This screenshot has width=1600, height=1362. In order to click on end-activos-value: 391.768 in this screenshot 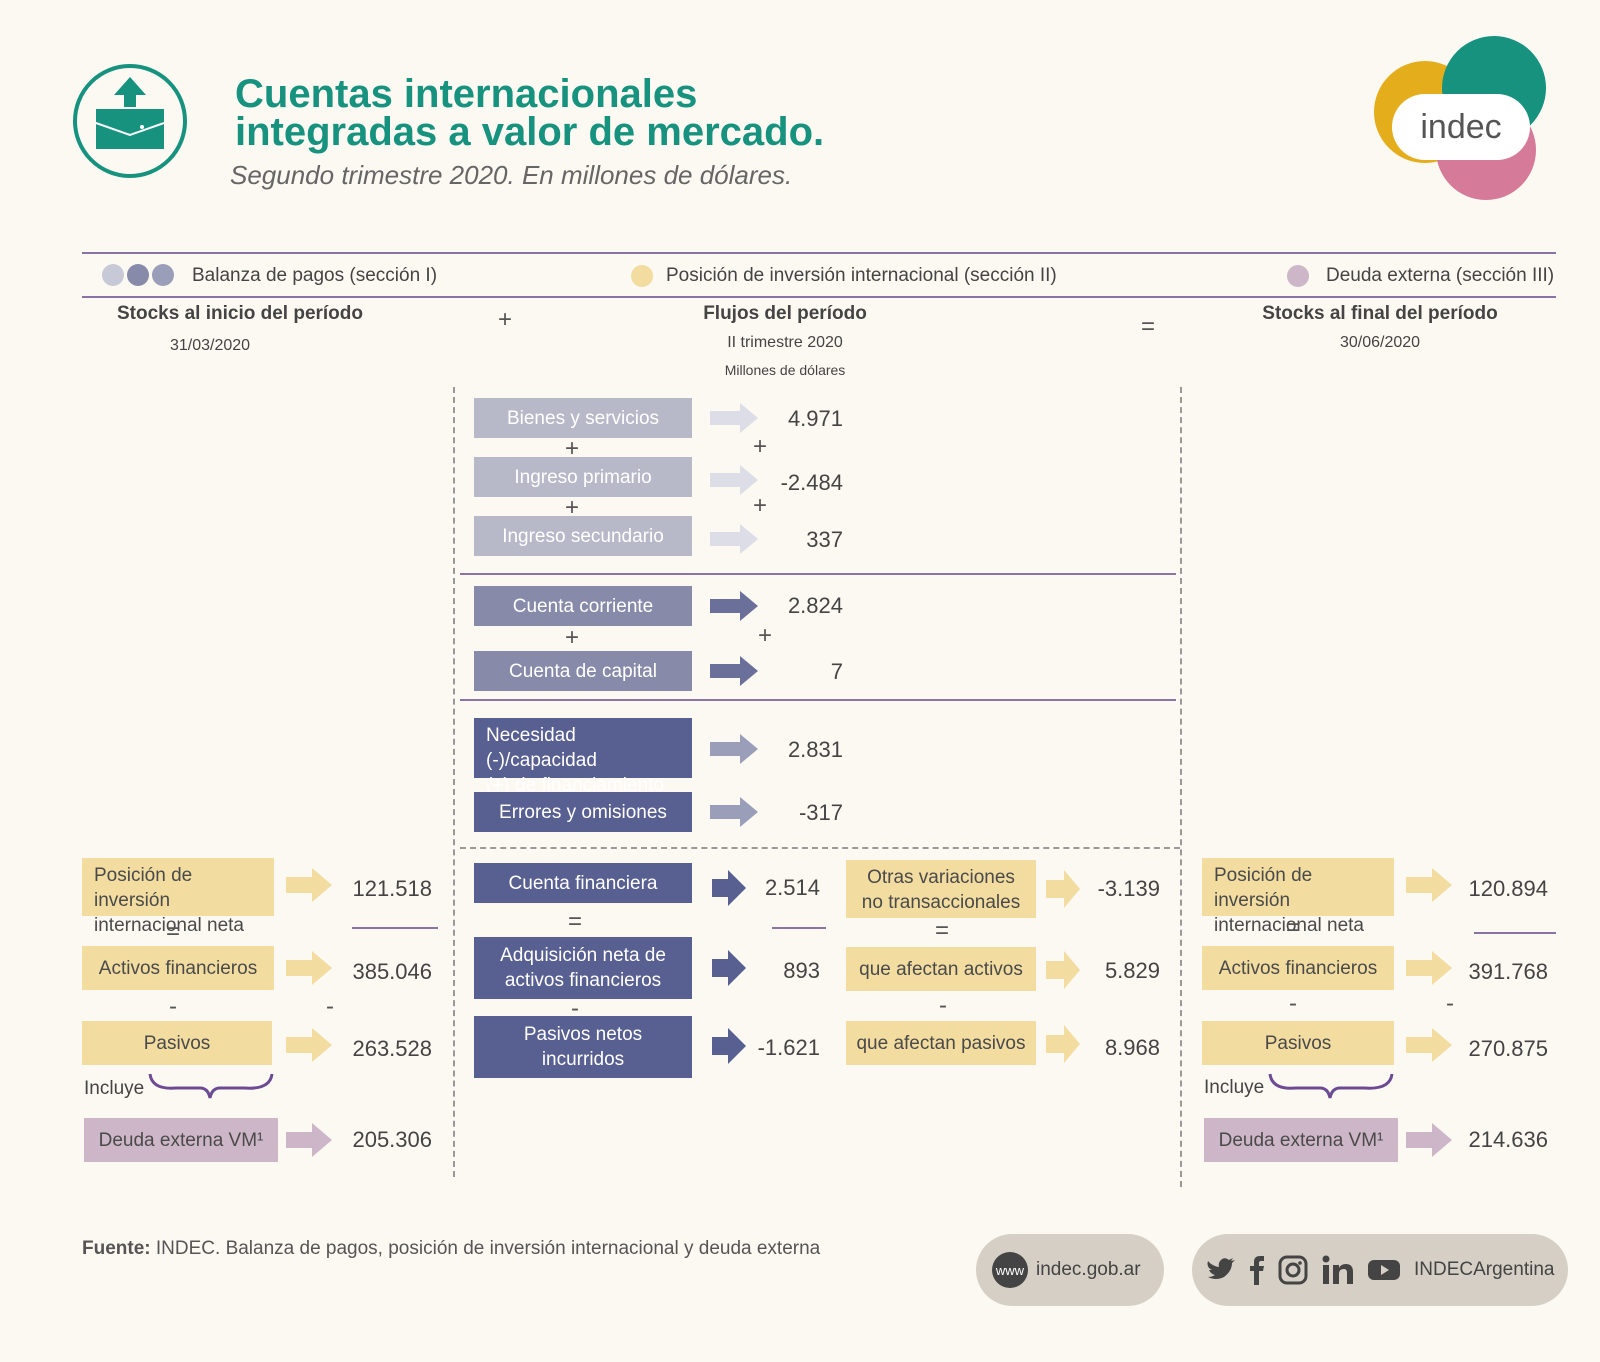, I will do `click(1508, 971)`.